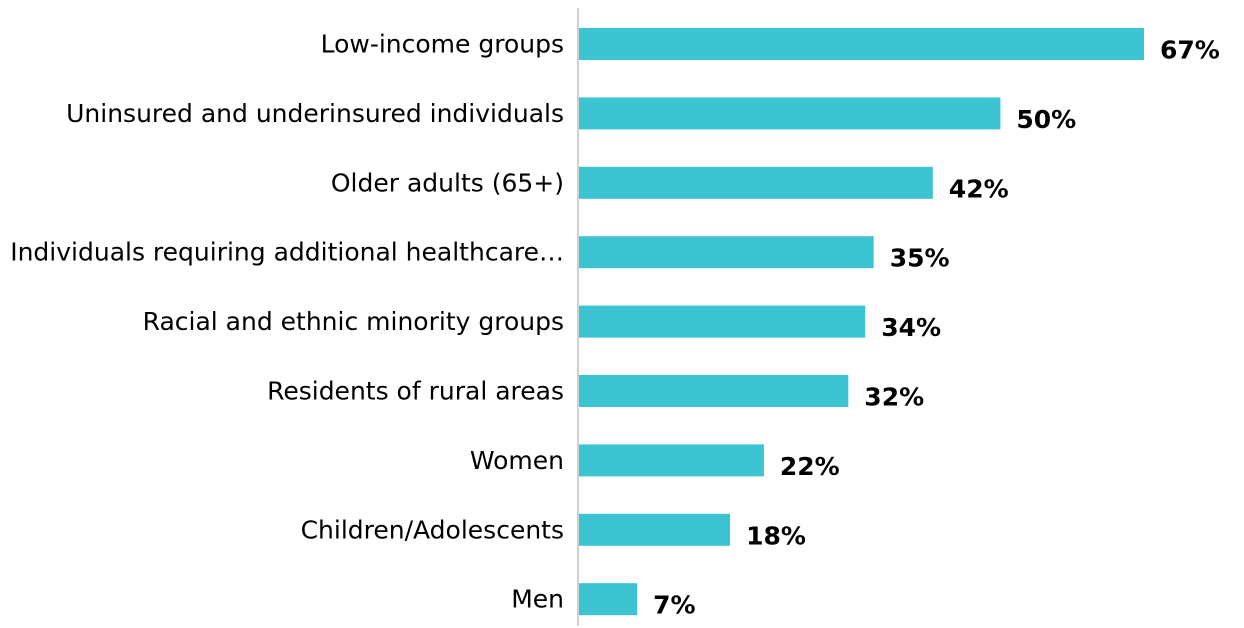  Describe the element at coordinates (537, 599) in the screenshot. I see `category-label: Men` at that location.